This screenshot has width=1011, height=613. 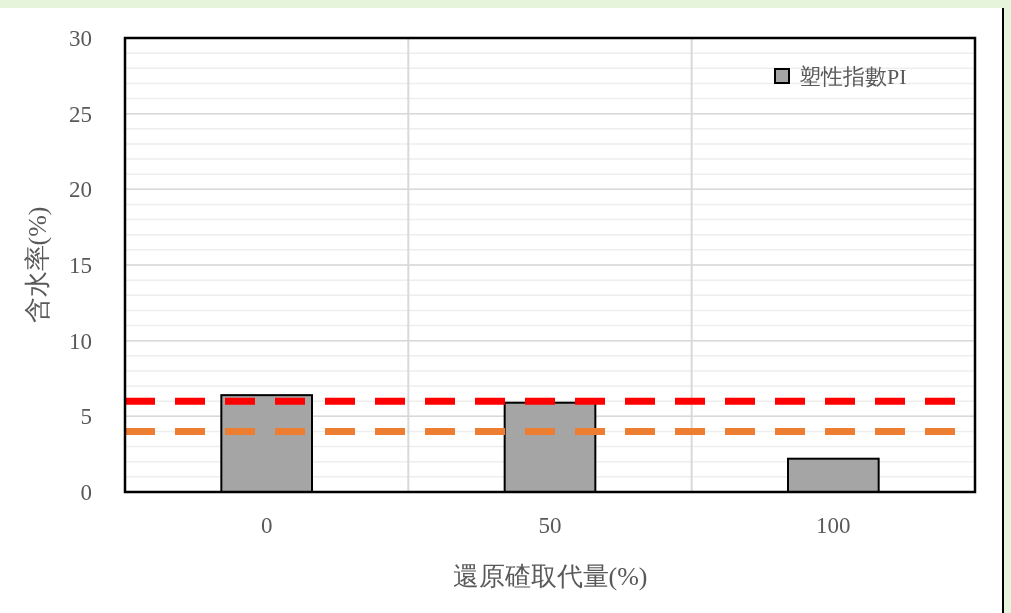 What do you see at coordinates (550, 525) in the screenshot?
I see `x-tick-label: 50` at bounding box center [550, 525].